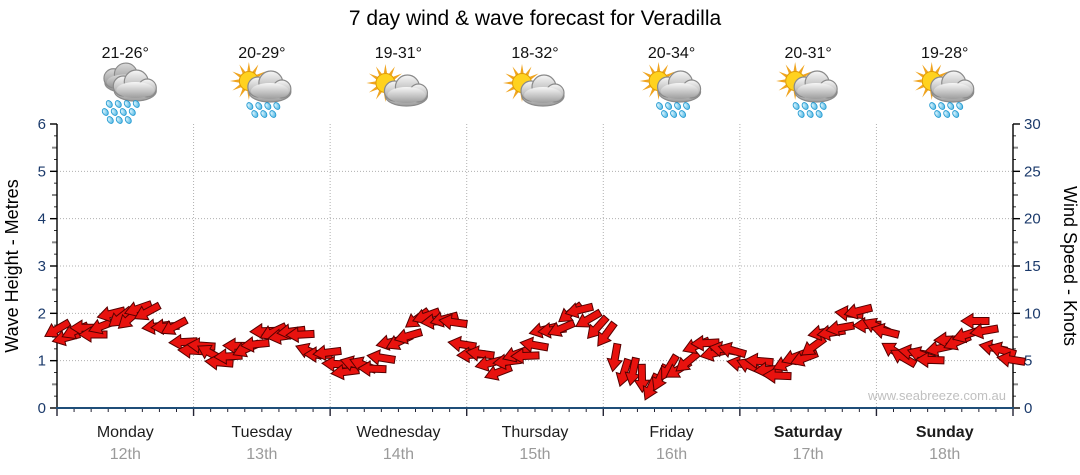 This screenshot has width=1080, height=475. I want to click on sun-shape, so click(795, 81).